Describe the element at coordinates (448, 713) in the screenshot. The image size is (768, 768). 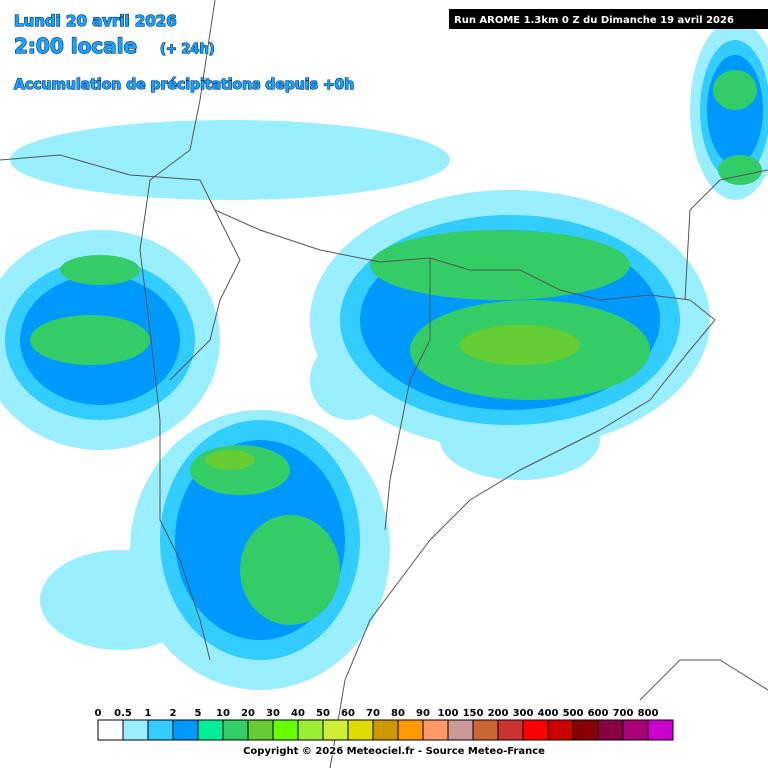
I see `legend-label: 100` at that location.